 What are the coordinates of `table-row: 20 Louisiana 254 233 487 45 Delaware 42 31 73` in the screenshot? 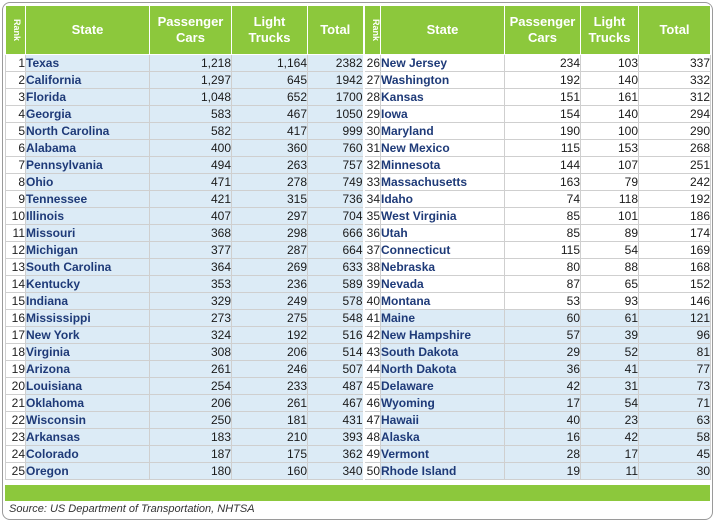 It's located at (358, 386).